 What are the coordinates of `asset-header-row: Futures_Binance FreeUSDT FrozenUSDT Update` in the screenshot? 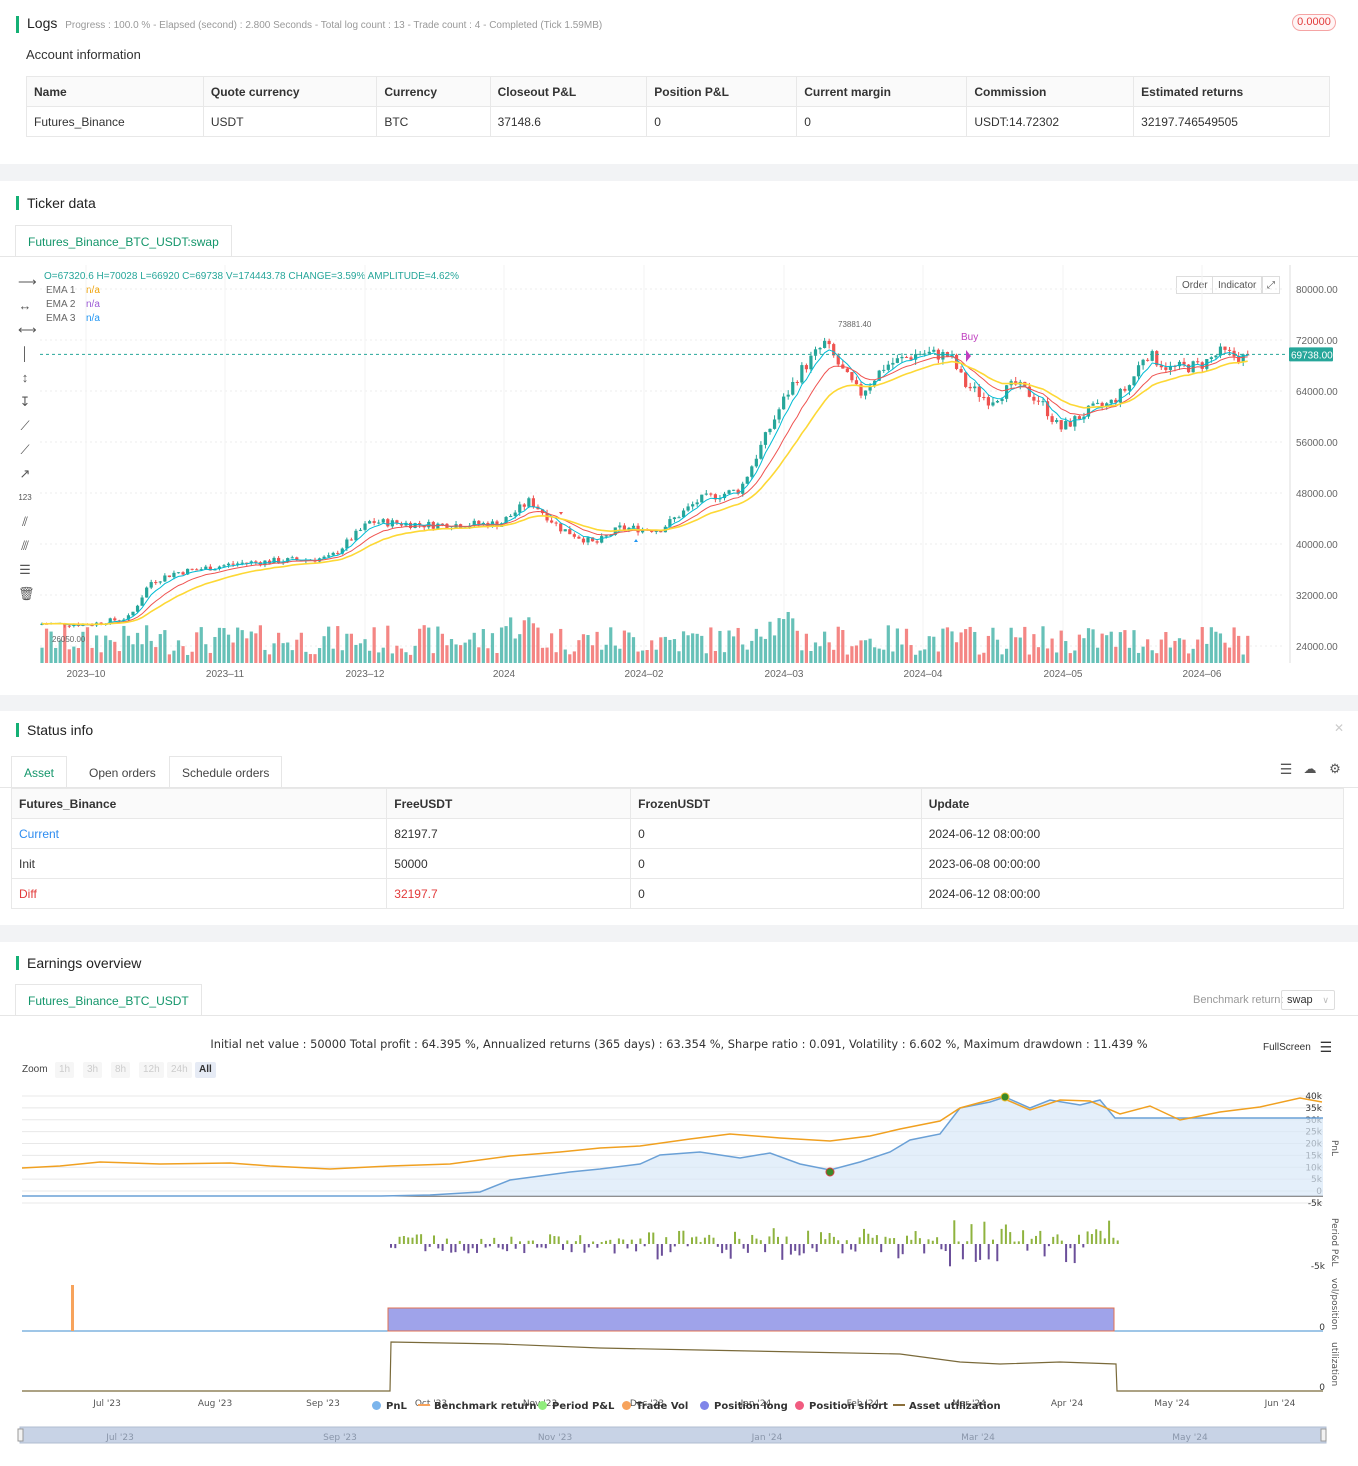 It's located at (677, 803).